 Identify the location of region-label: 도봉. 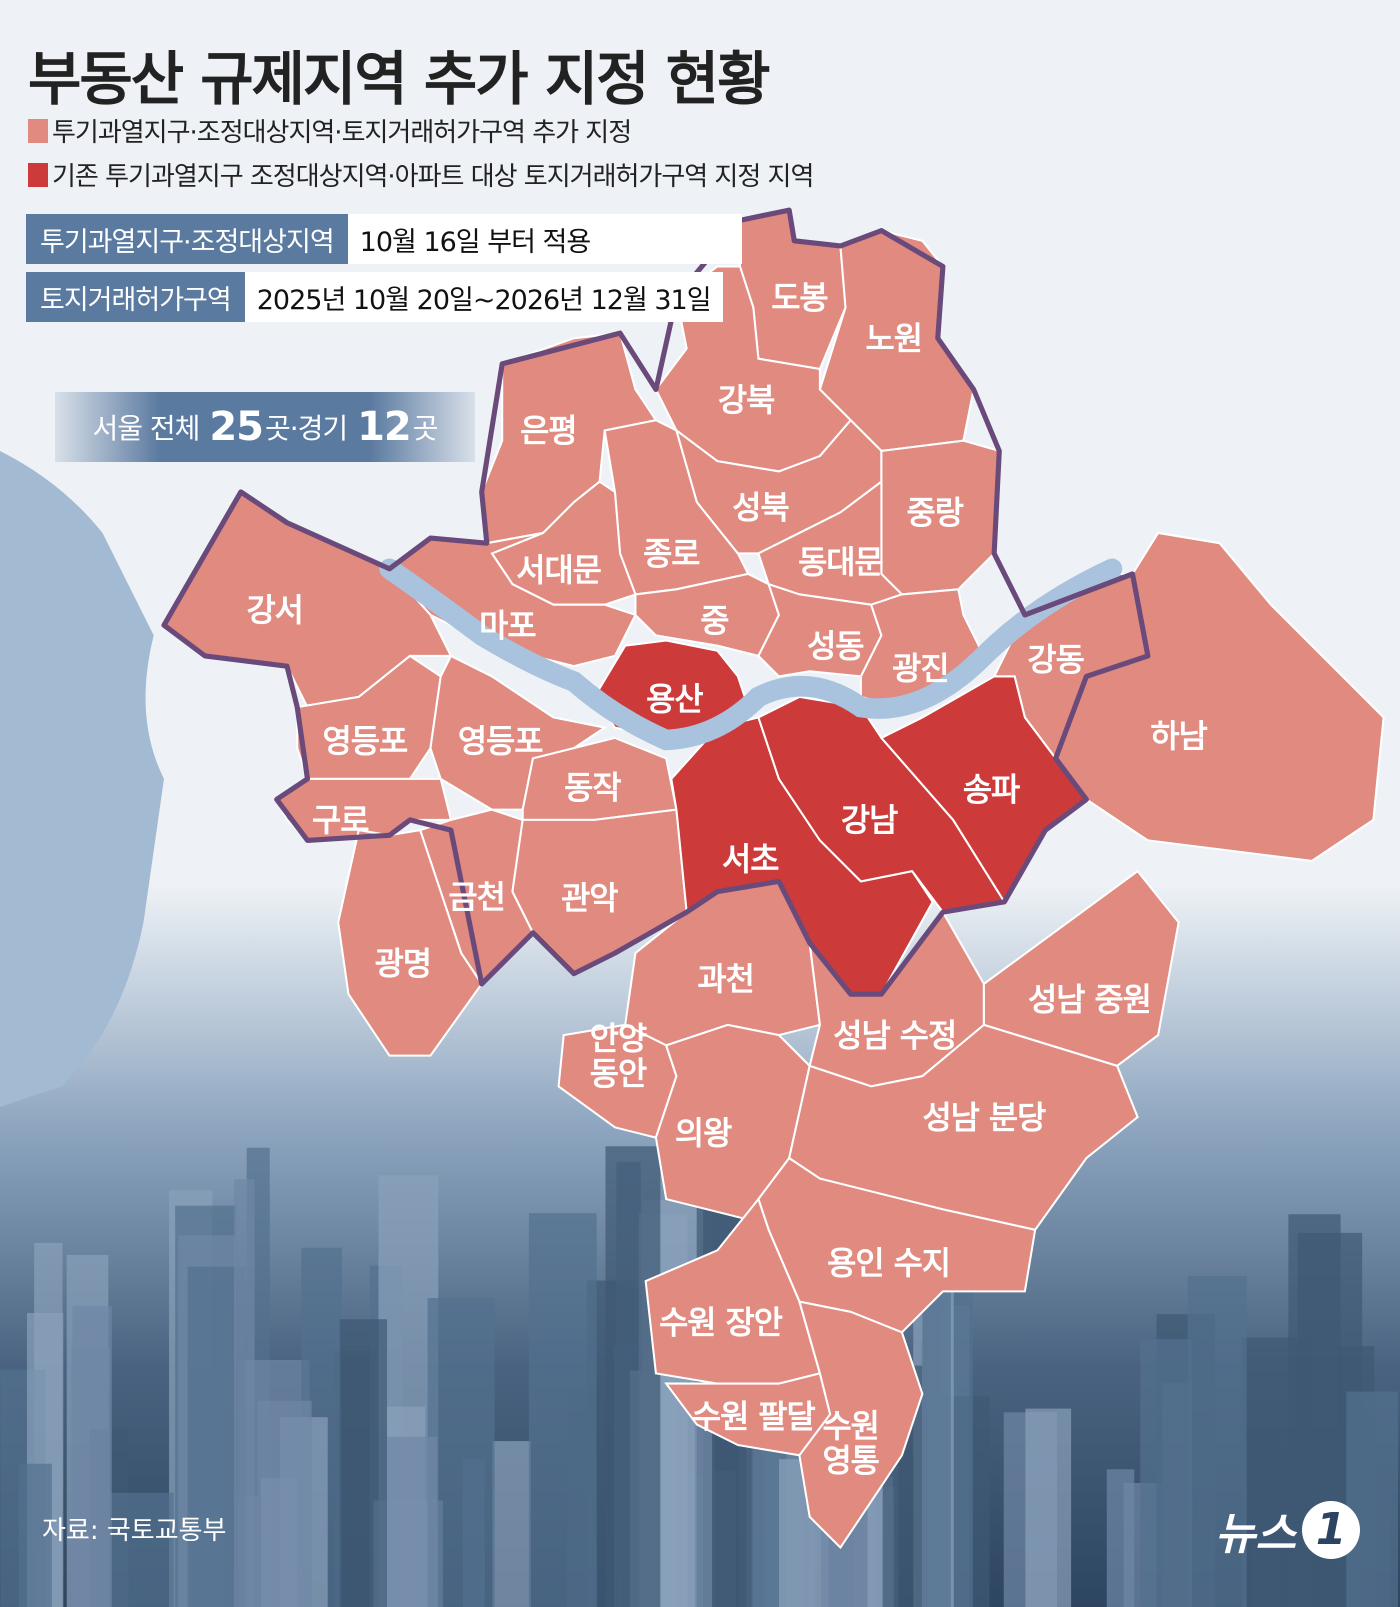
(799, 298).